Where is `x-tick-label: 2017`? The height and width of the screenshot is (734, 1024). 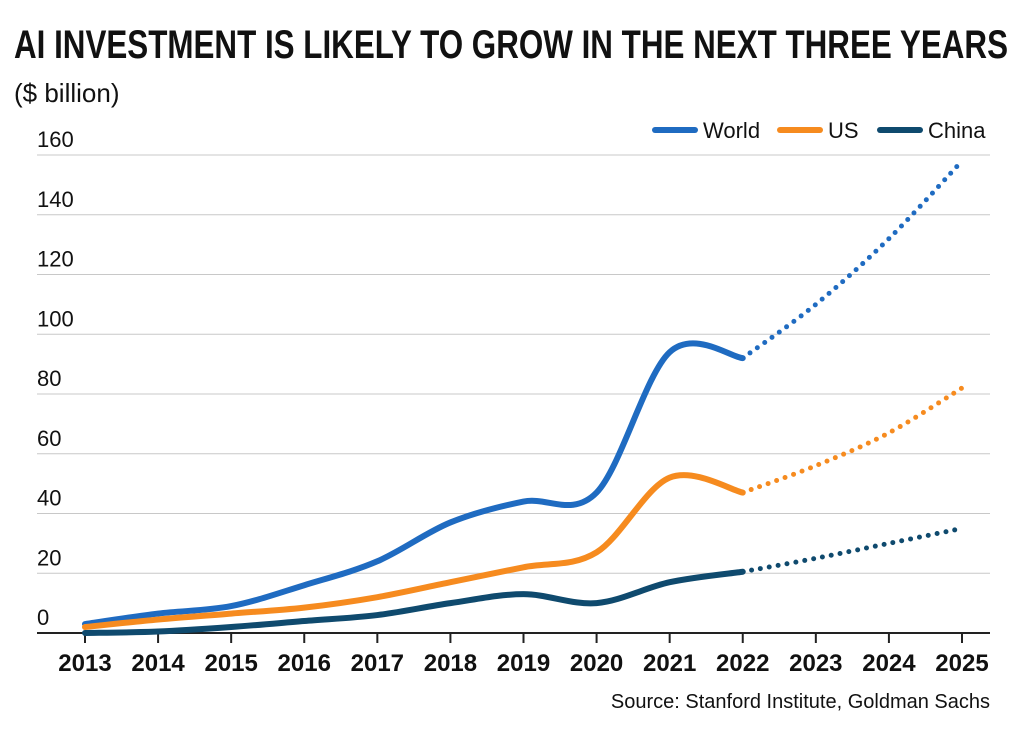
x-tick-label: 2017 is located at coordinates (377, 663).